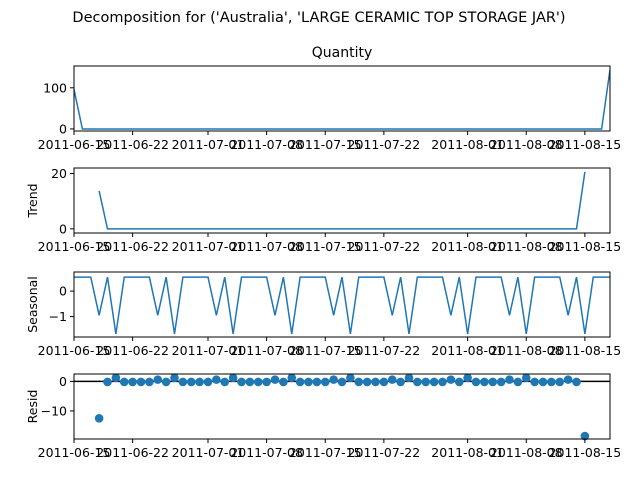  Describe the element at coordinates (59, 173) in the screenshot. I see `y-tick-label: 20` at that location.